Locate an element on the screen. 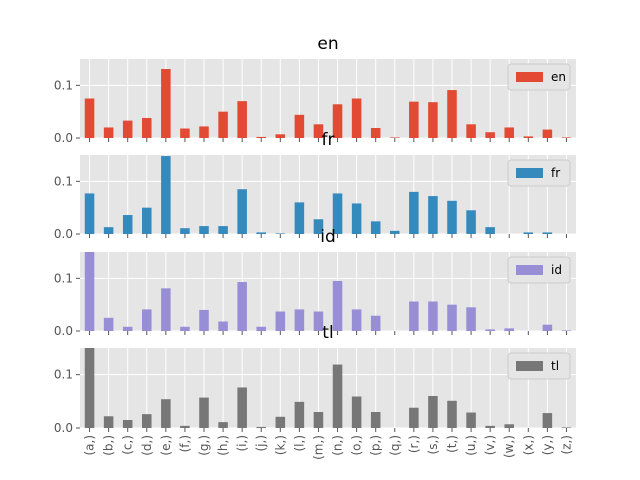 The width and height of the screenshot is (640, 480). x-tick-label: (b,) is located at coordinates (109, 445).